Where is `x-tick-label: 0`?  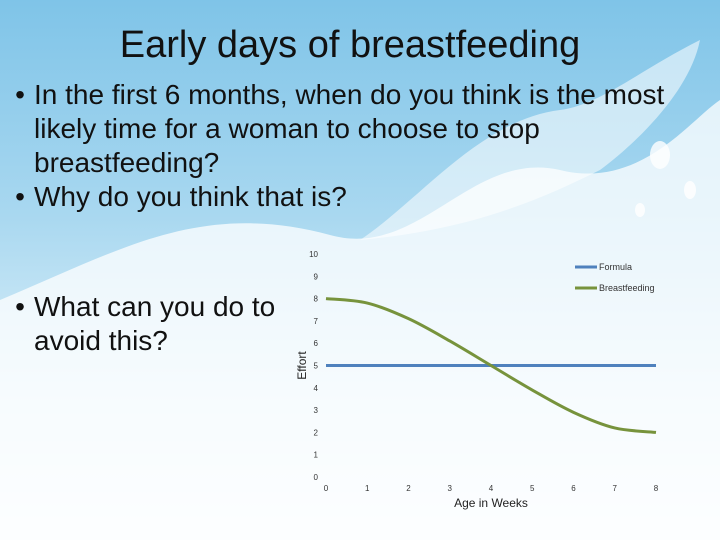
x-tick-label: 0 is located at coordinates (326, 488).